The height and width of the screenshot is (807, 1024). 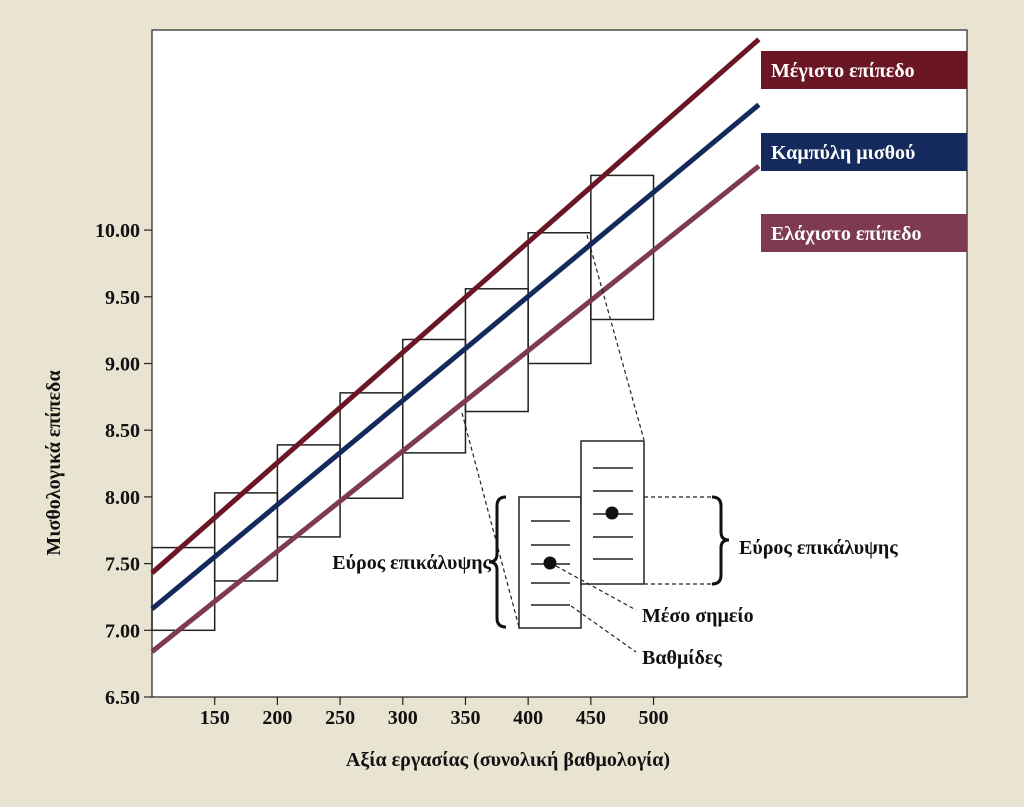 I want to click on x-tick-label: 200, so click(x=277, y=718).